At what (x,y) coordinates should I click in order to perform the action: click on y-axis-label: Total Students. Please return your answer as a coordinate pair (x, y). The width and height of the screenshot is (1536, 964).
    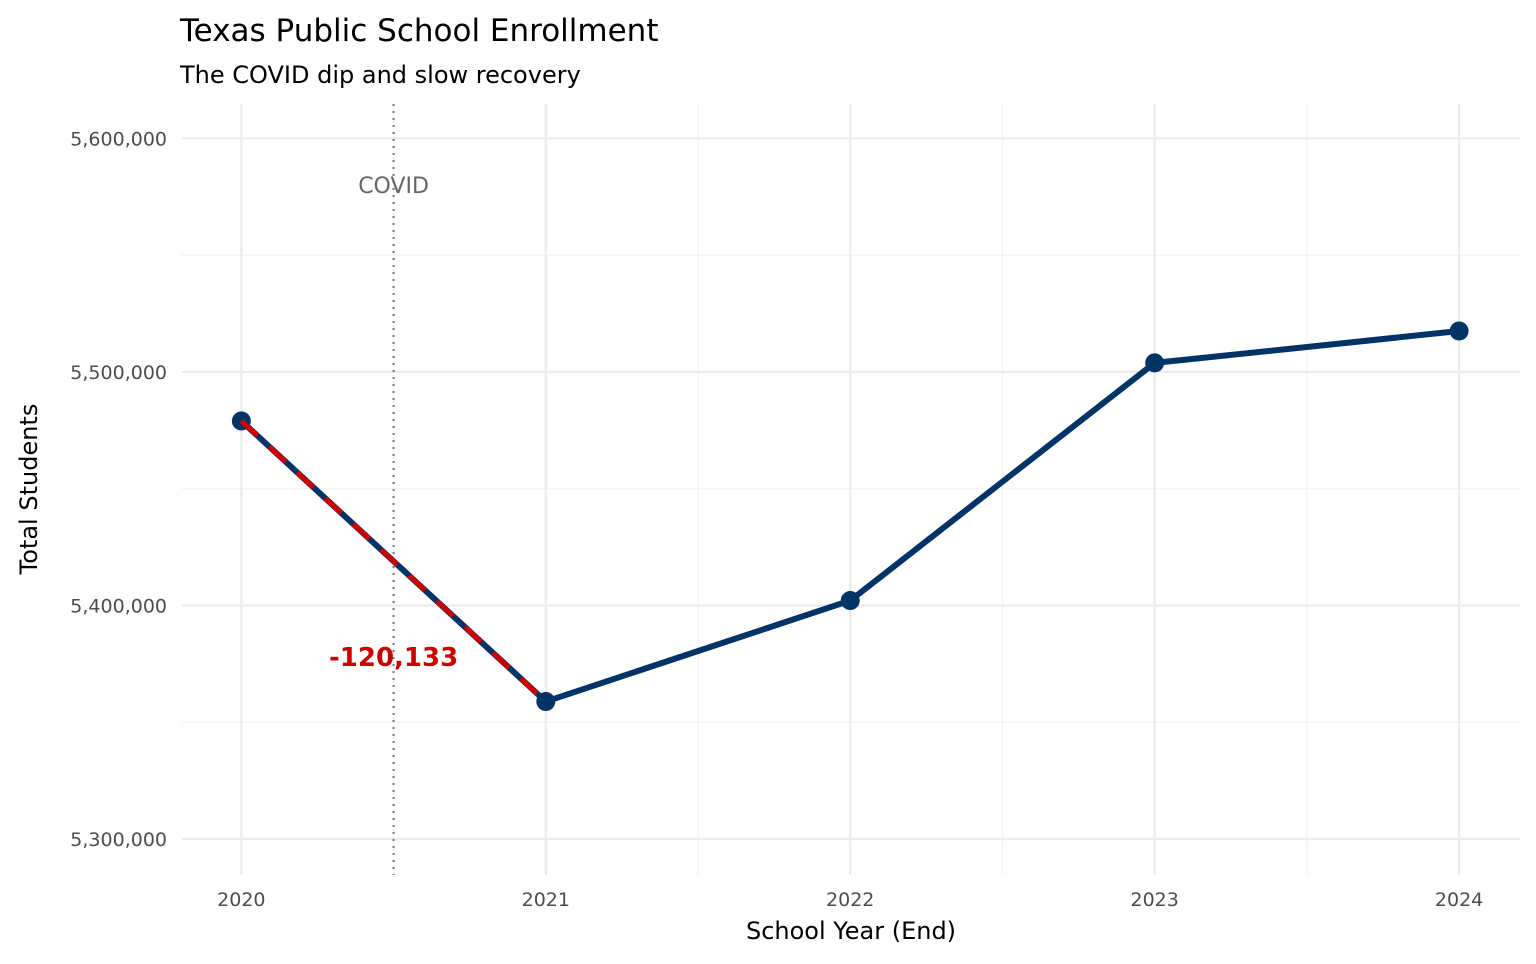
    Looking at the image, I should click on (29, 490).